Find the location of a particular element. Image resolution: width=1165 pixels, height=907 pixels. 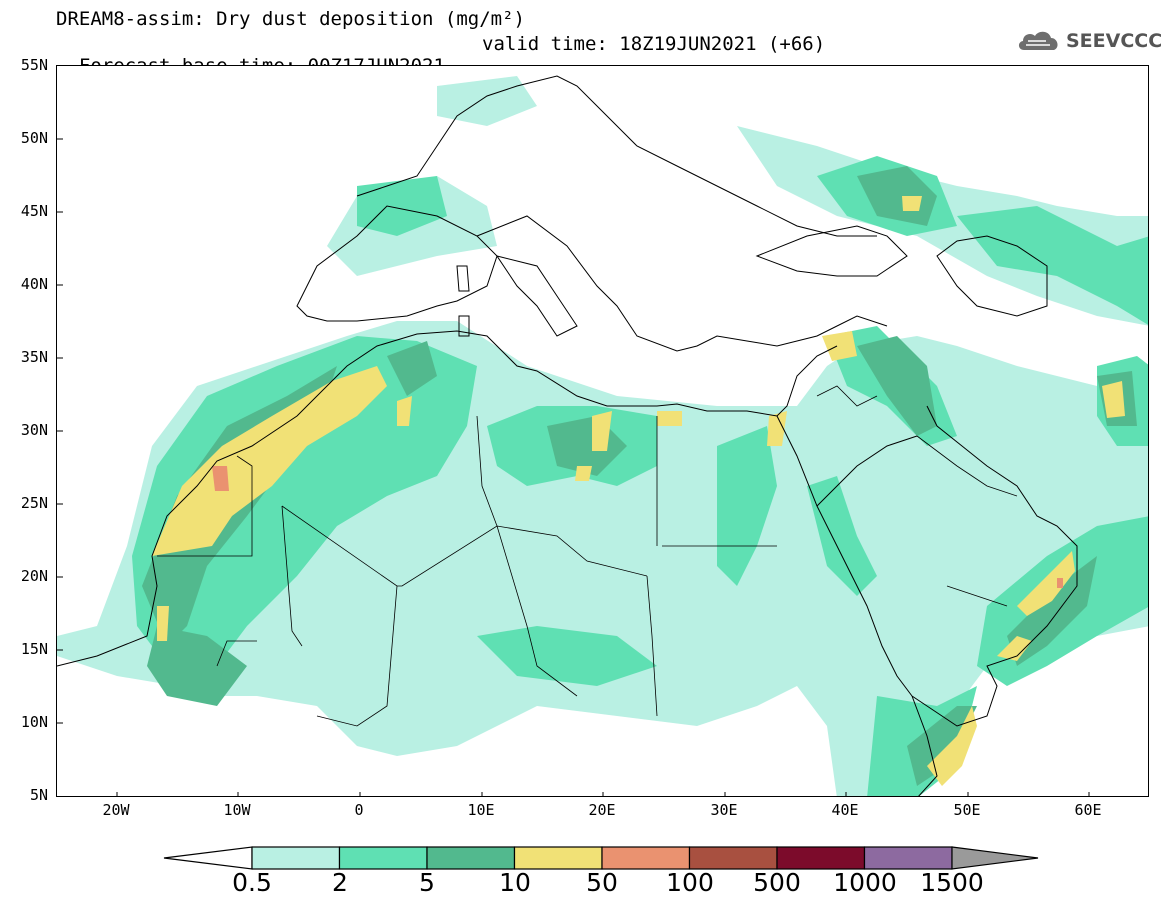

colorbar-label: 1500 is located at coordinates (952, 882).